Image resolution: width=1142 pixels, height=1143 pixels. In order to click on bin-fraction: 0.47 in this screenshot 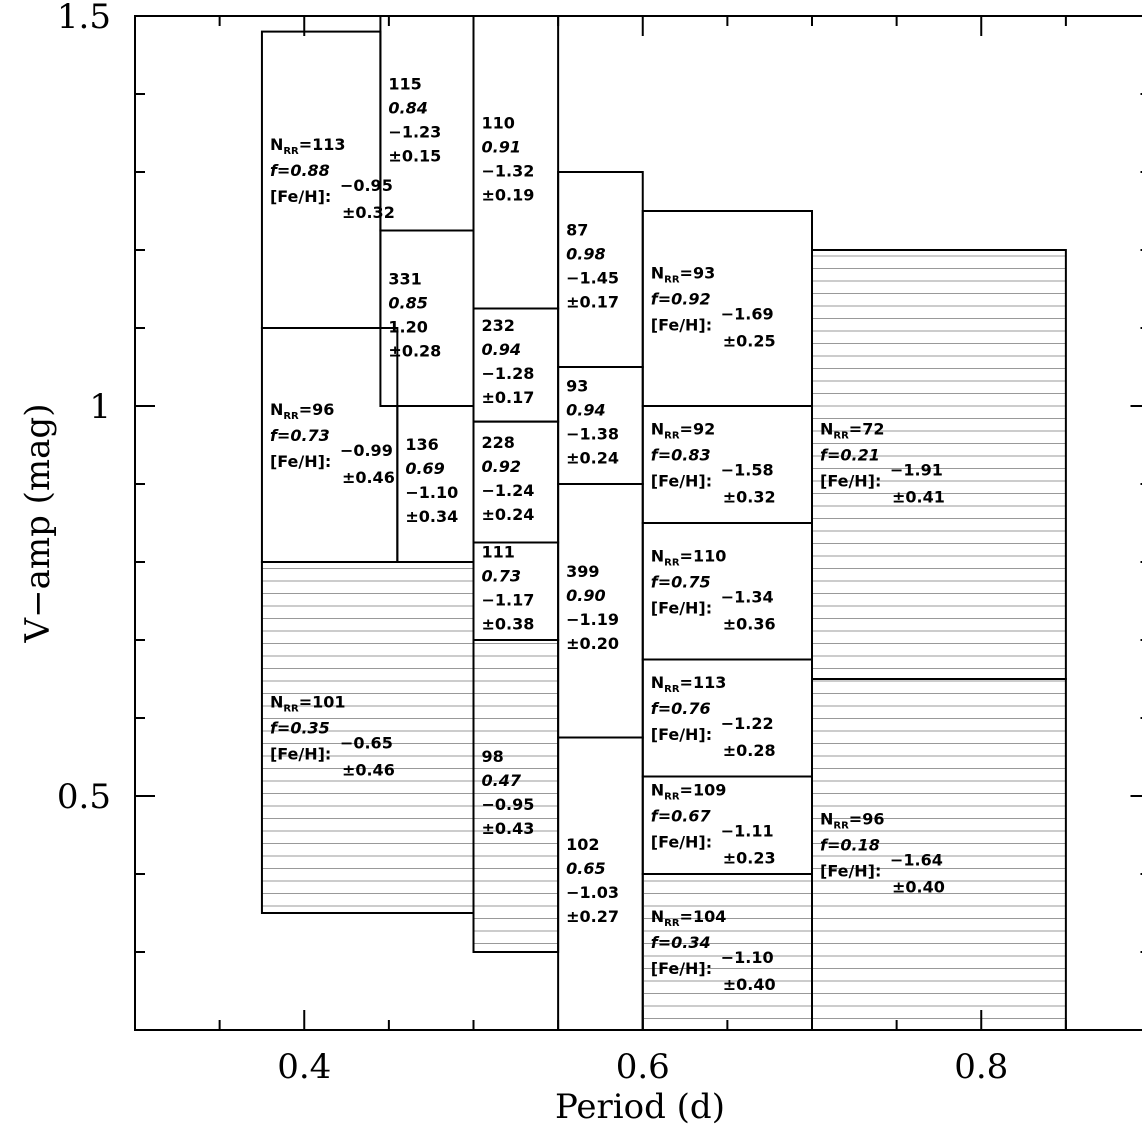, I will do `click(502, 780)`.